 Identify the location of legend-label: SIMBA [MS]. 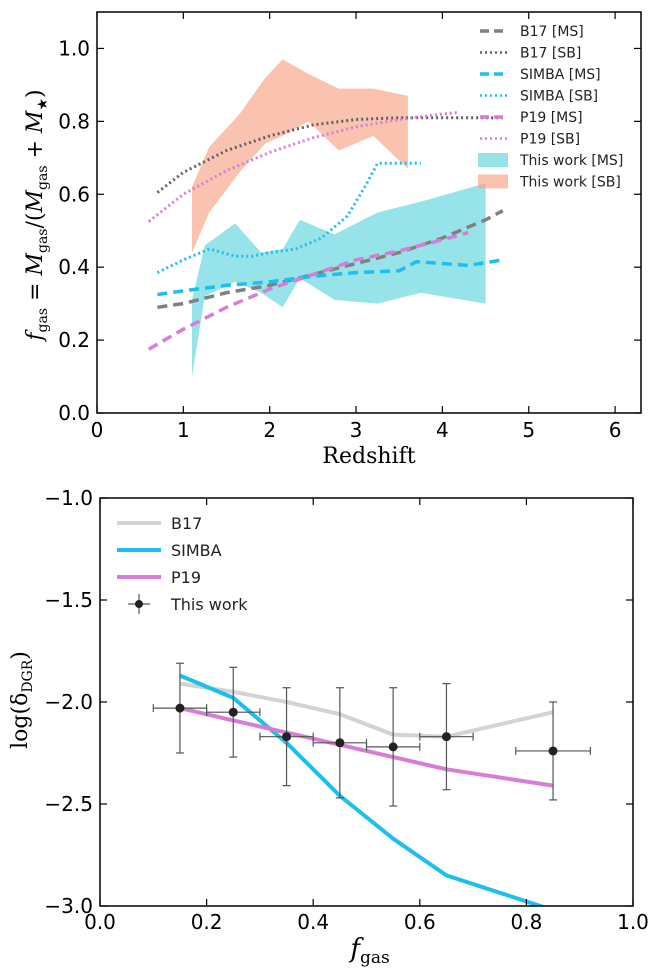
(560, 75).